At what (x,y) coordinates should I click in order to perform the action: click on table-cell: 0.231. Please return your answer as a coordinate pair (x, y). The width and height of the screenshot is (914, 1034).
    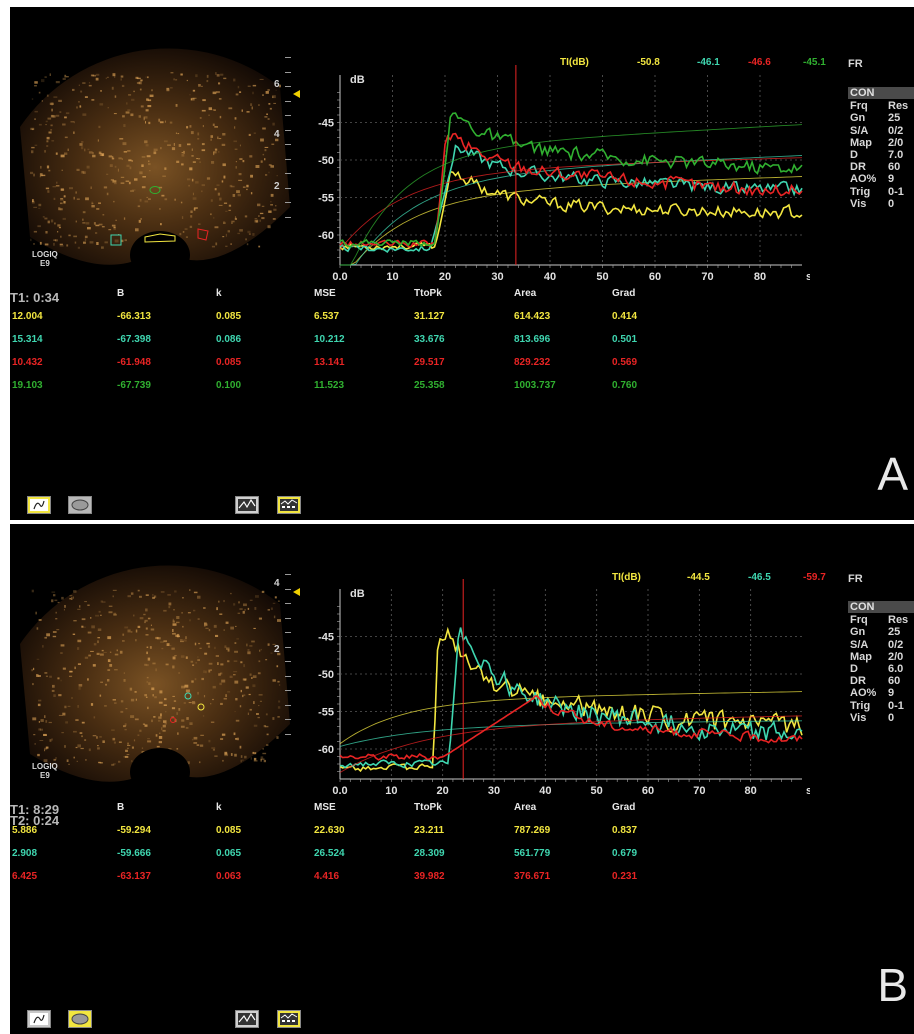
    Looking at the image, I should click on (625, 876).